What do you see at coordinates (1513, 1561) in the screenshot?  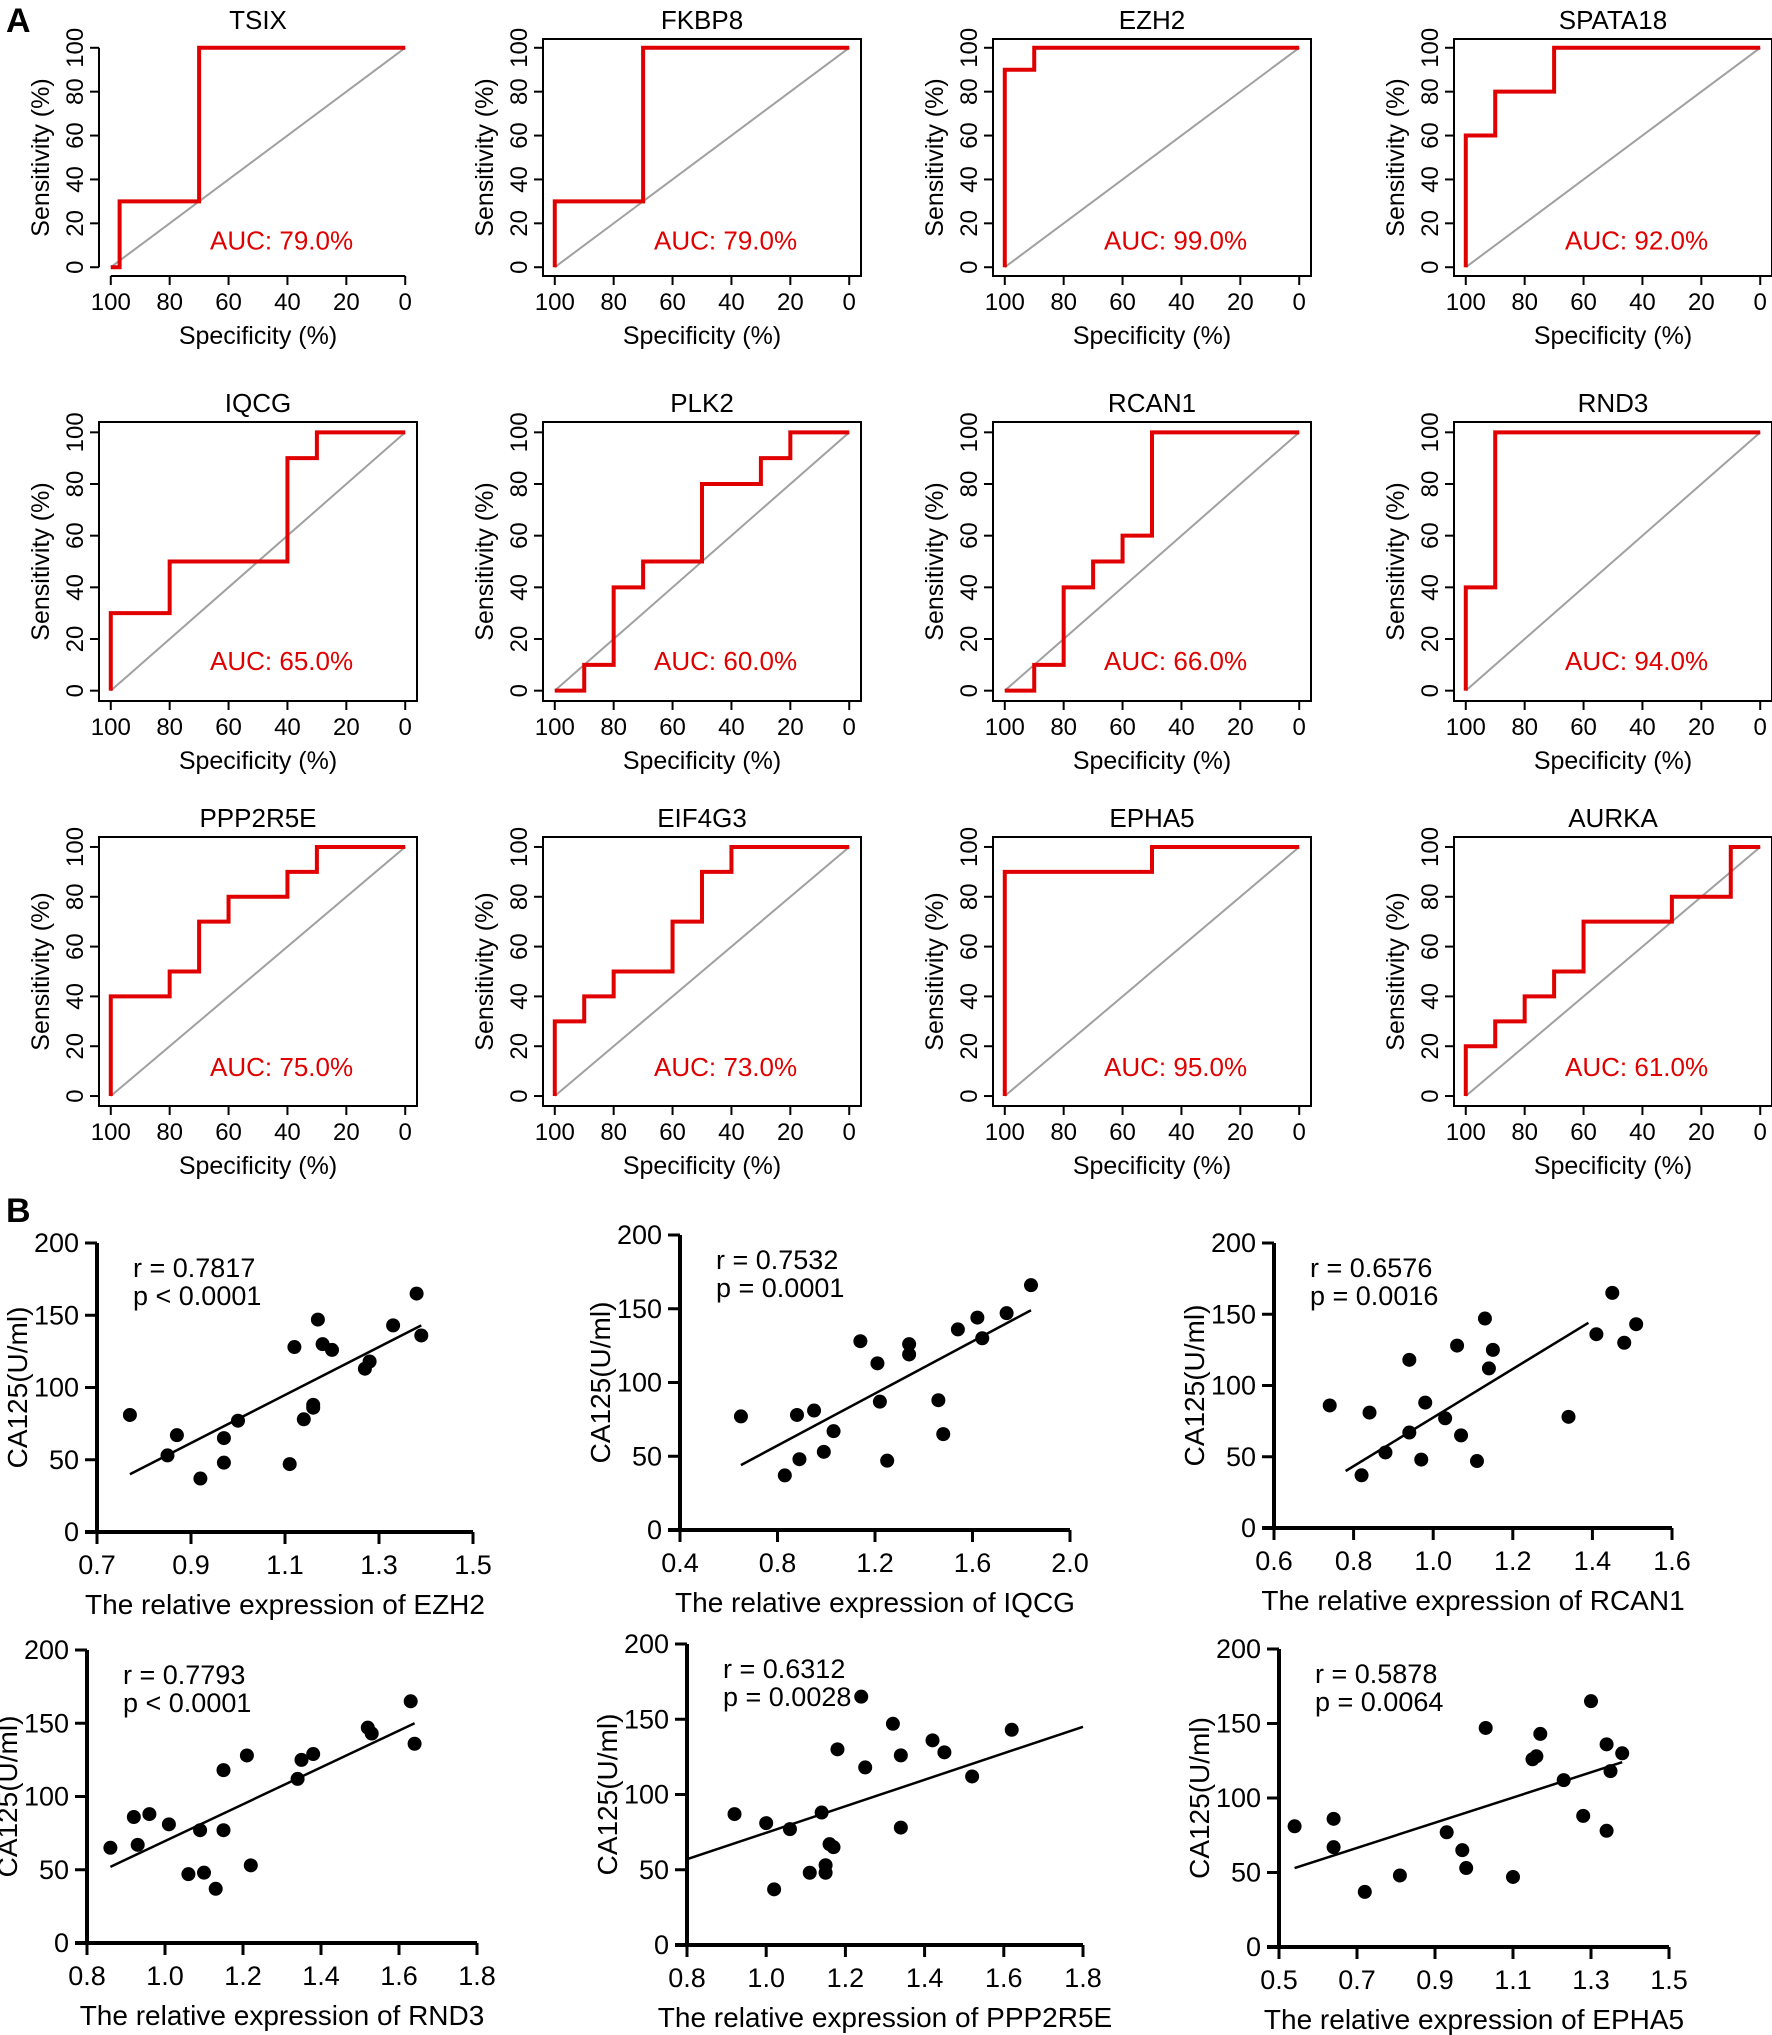 I see `x-tick-label: 1.2` at bounding box center [1513, 1561].